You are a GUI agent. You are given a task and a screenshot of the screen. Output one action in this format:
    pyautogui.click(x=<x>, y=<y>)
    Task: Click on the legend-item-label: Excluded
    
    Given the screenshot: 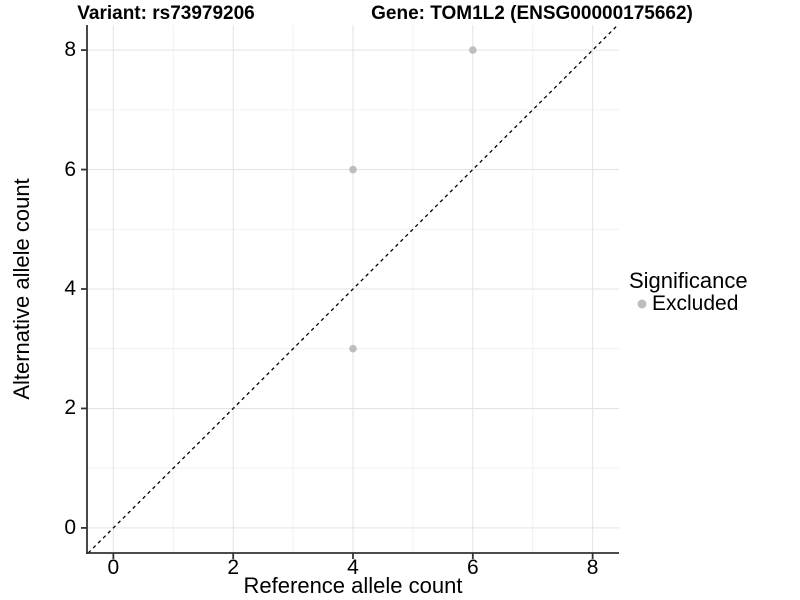 What is the action you would take?
    pyautogui.click(x=695, y=303)
    